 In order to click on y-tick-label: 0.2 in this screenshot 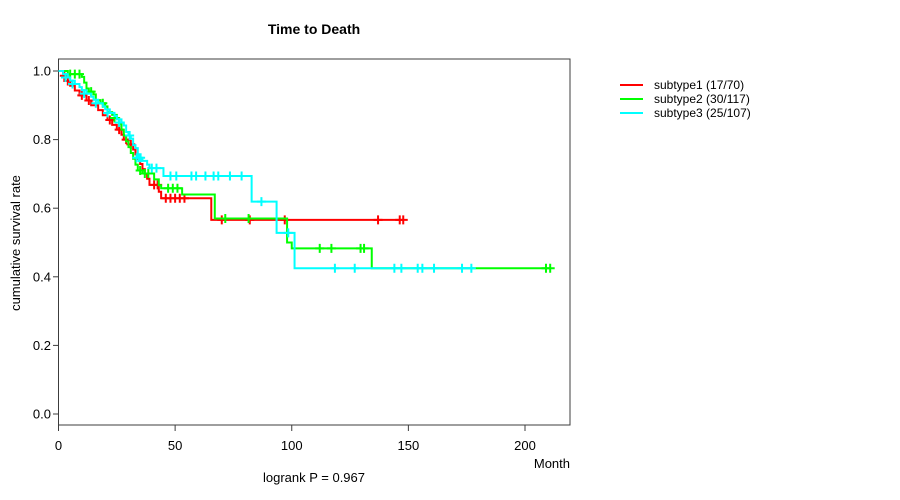, I will do `click(42, 345)`.